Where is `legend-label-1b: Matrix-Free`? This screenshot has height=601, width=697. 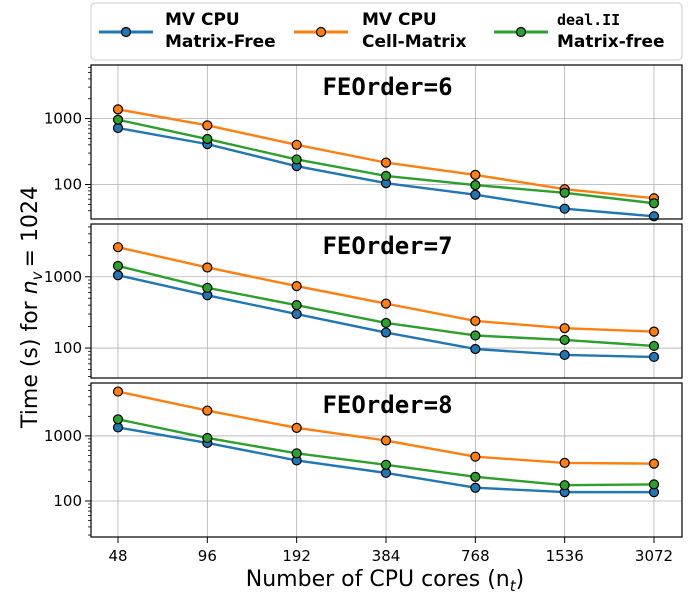 legend-label-1b: Matrix-Free is located at coordinates (220, 42).